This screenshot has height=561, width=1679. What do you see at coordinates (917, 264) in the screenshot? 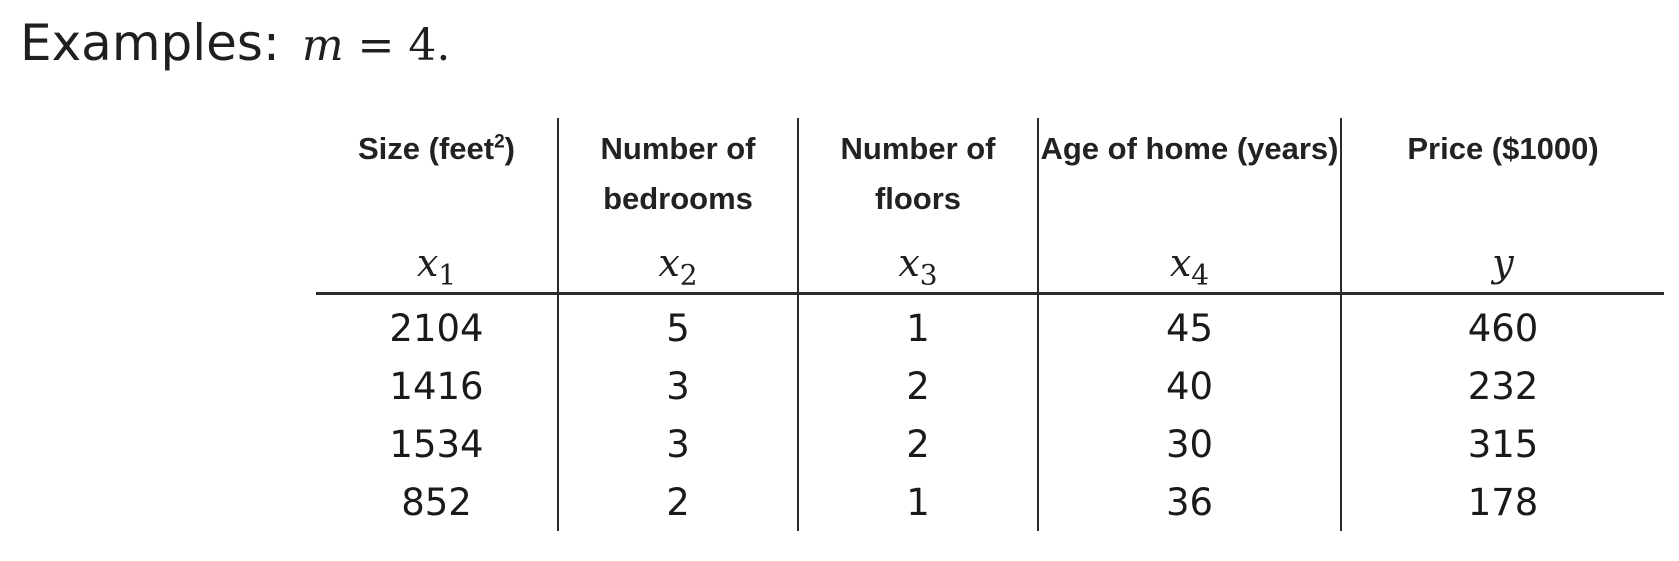
I see `variable-x3: x3` at bounding box center [917, 264].